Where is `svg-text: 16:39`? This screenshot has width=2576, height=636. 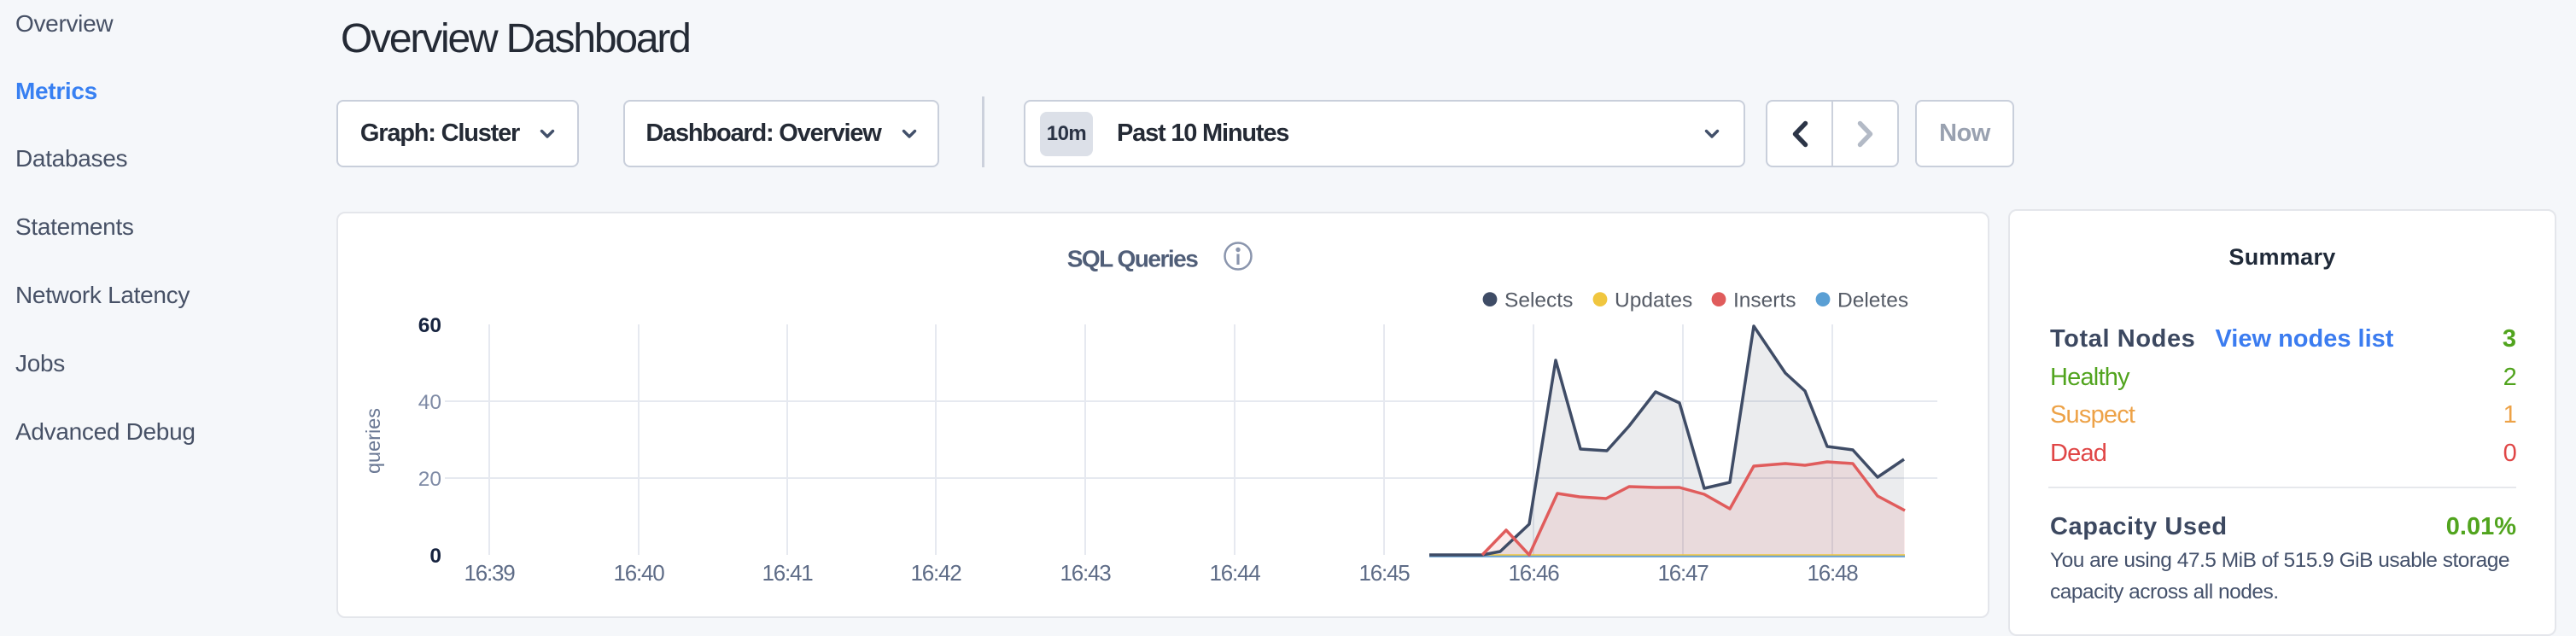
svg-text: 16:39 is located at coordinates (490, 573).